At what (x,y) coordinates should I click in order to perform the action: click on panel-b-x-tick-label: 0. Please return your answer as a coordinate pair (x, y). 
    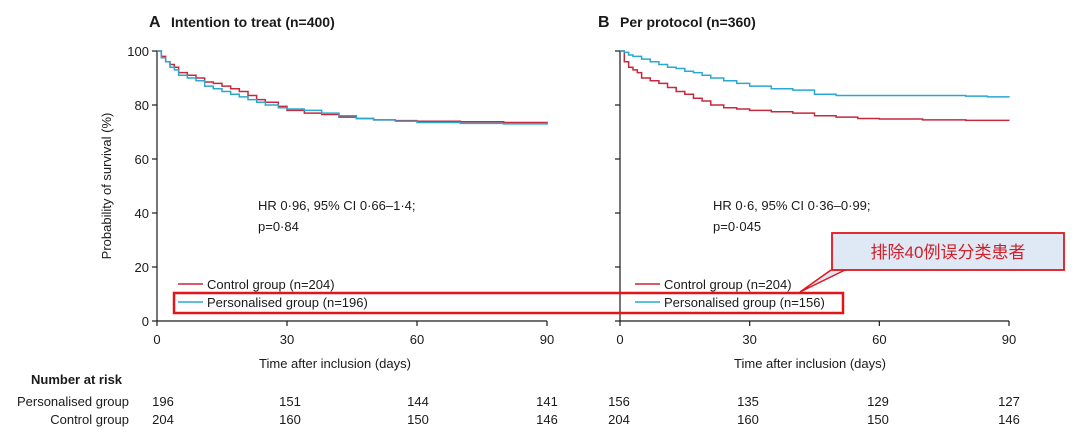
    Looking at the image, I should click on (619, 339).